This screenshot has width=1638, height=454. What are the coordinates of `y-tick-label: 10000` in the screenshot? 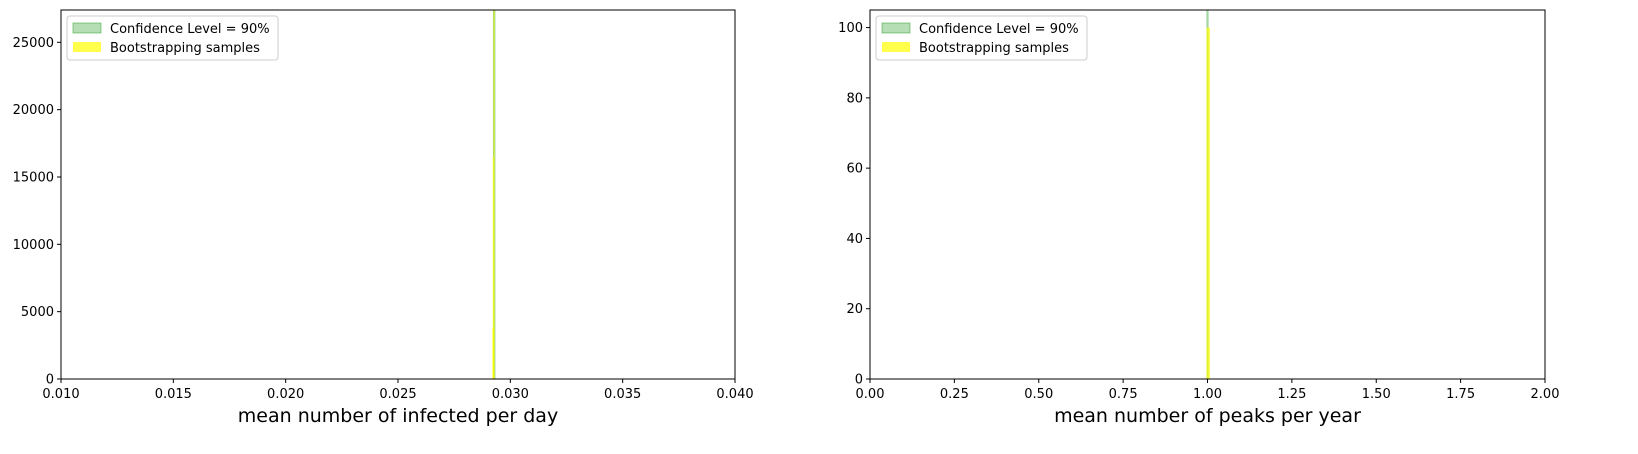 It's located at (33, 245).